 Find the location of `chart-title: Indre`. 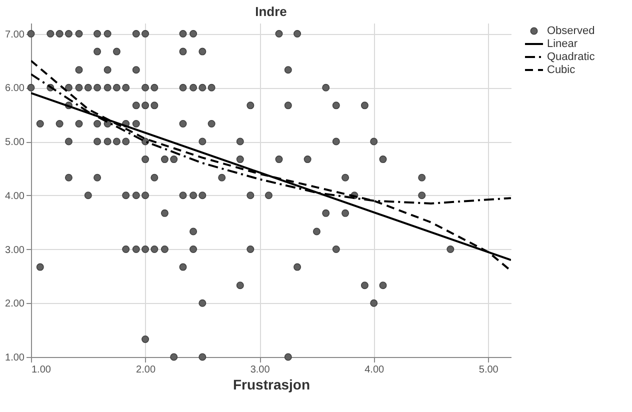

chart-title: Indre is located at coordinates (271, 11).